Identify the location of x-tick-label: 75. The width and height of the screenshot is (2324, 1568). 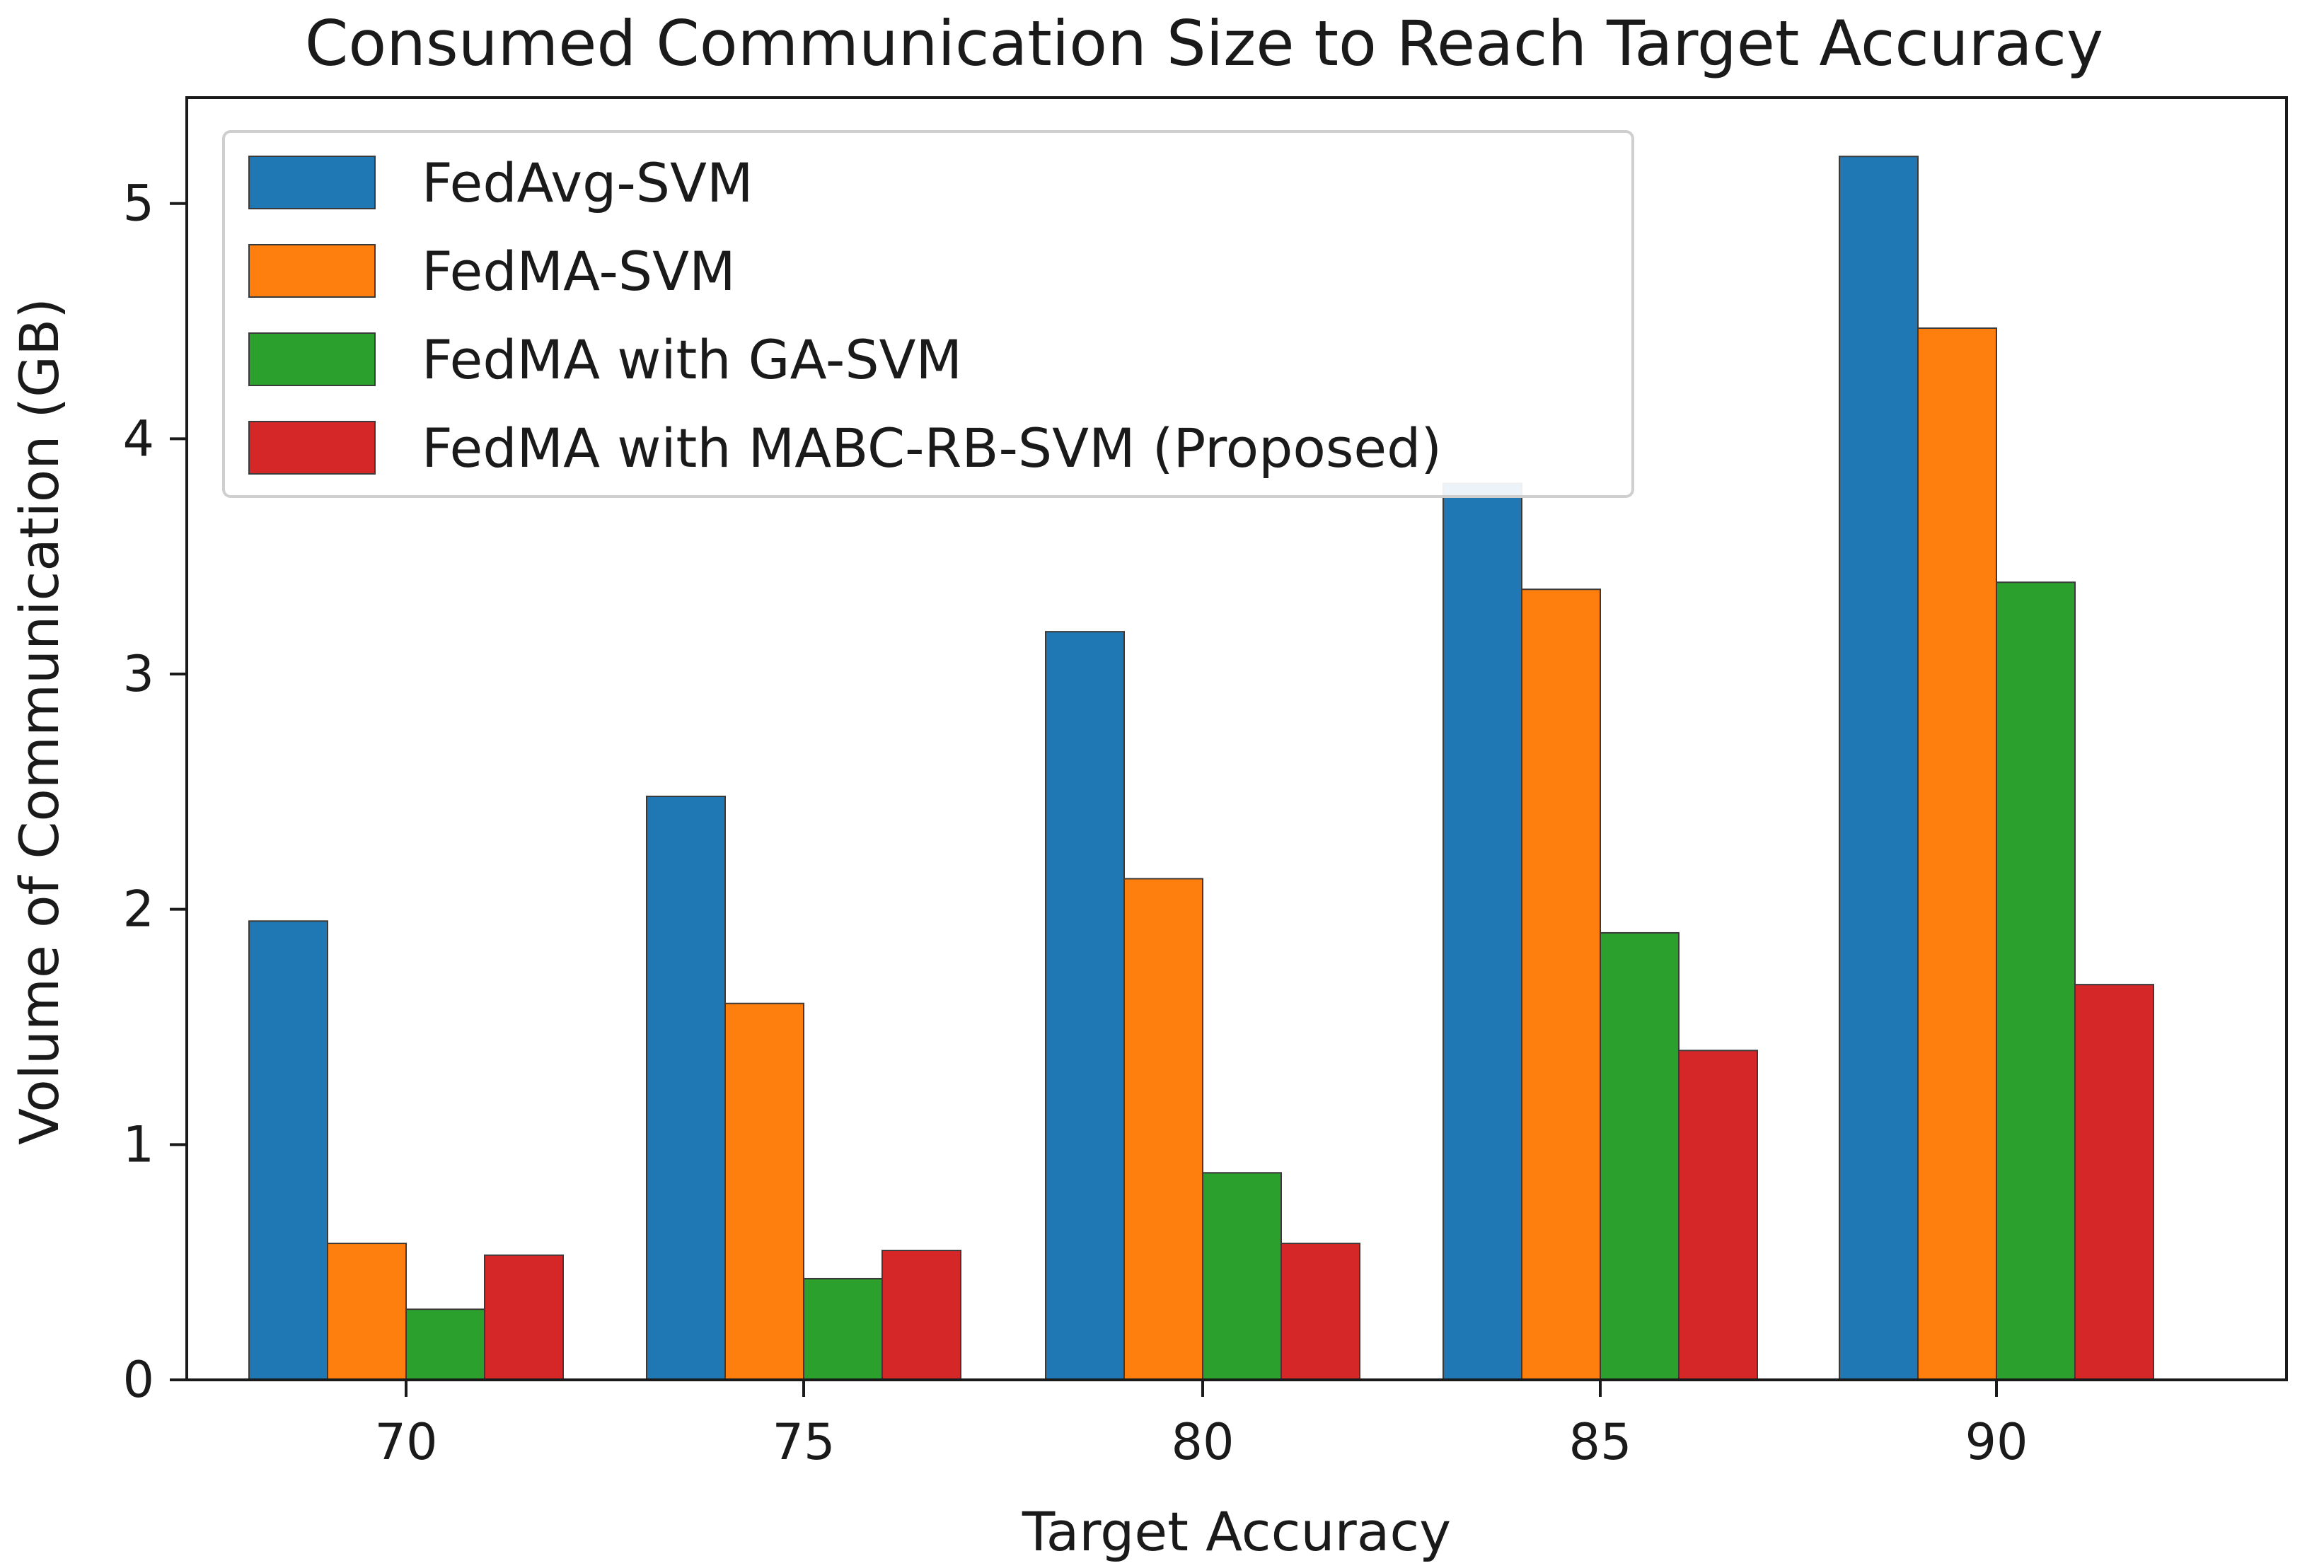
(803, 1442).